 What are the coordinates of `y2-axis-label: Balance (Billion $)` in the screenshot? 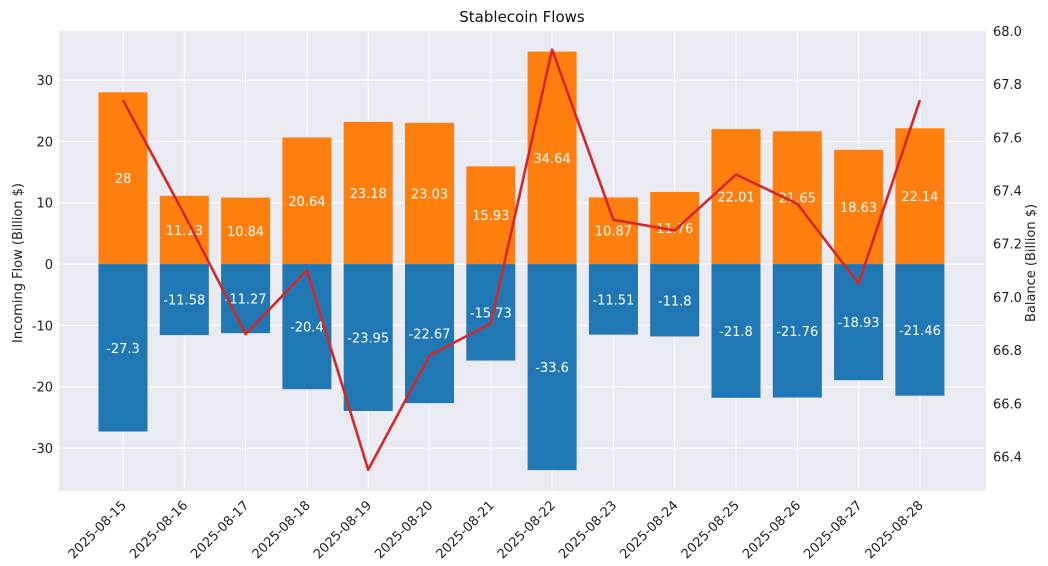 It's located at (1031, 263).